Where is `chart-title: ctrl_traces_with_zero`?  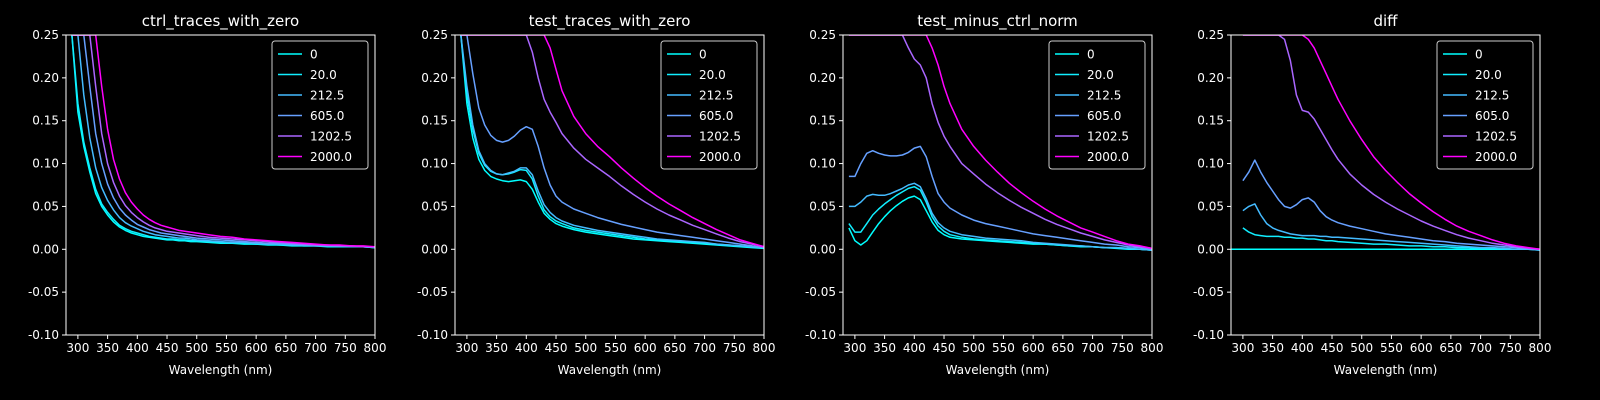 chart-title: ctrl_traces_with_zero is located at coordinates (220, 21).